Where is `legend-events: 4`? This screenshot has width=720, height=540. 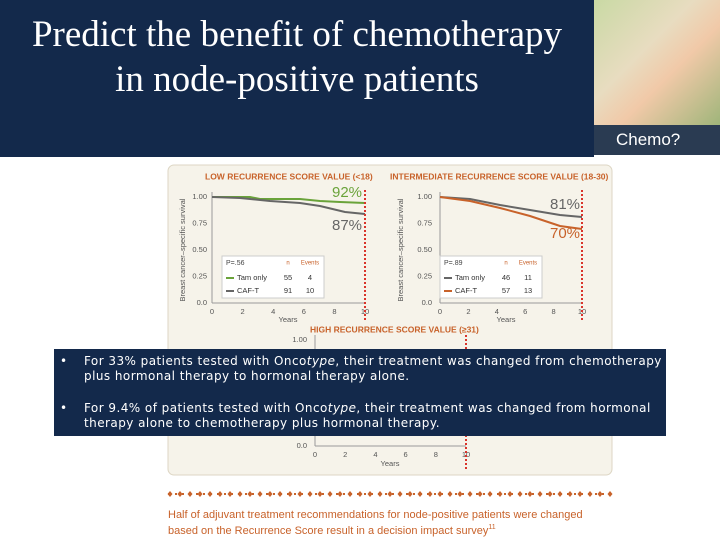
legend-events: 4 is located at coordinates (310, 277).